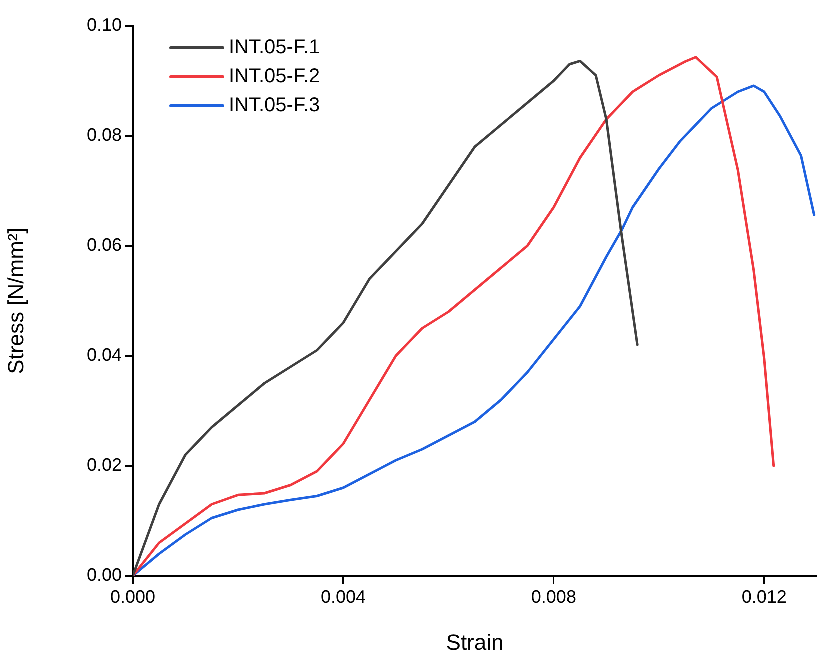 This screenshot has height=661, width=817. I want to click on legend-label: INT.05-F.2, so click(274, 77).